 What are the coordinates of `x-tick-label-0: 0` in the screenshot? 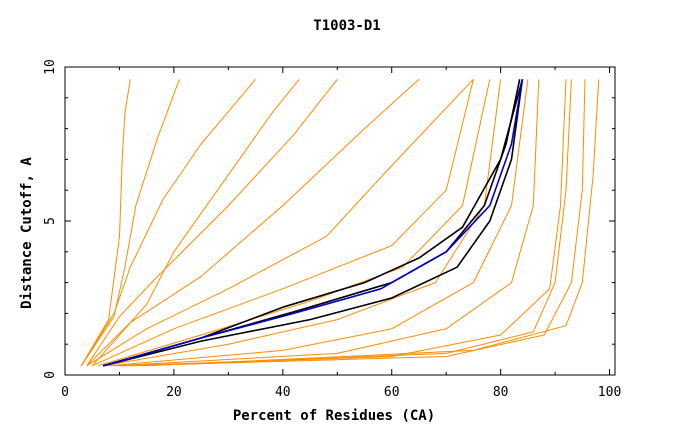 It's located at (65, 392).